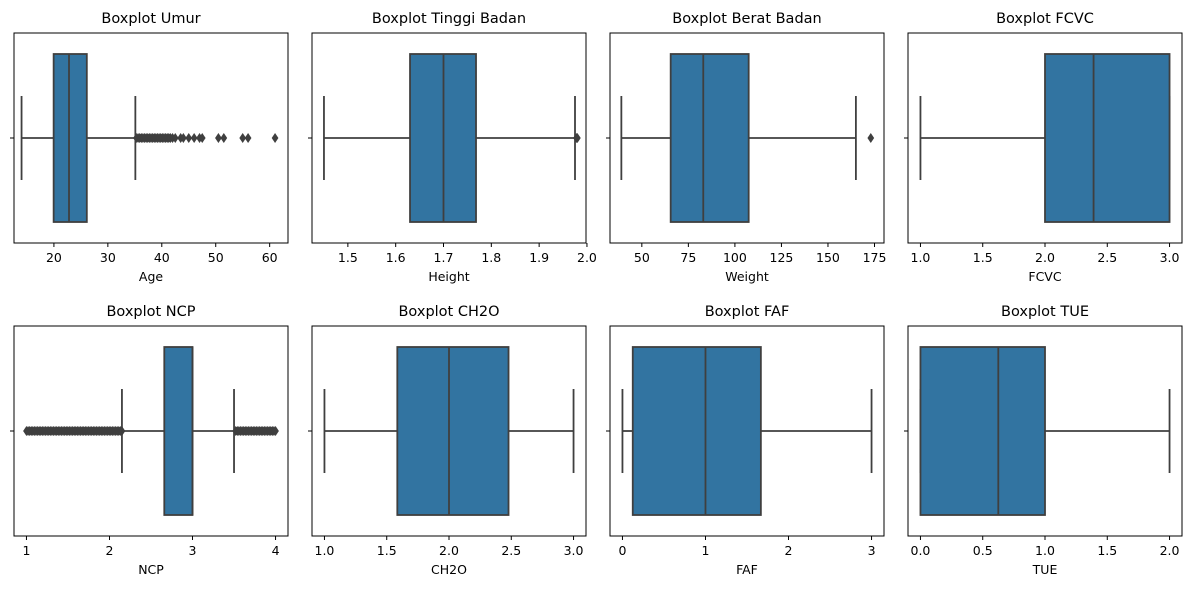  What do you see at coordinates (747, 276) in the screenshot?
I see `x-axis-label: Weight` at bounding box center [747, 276].